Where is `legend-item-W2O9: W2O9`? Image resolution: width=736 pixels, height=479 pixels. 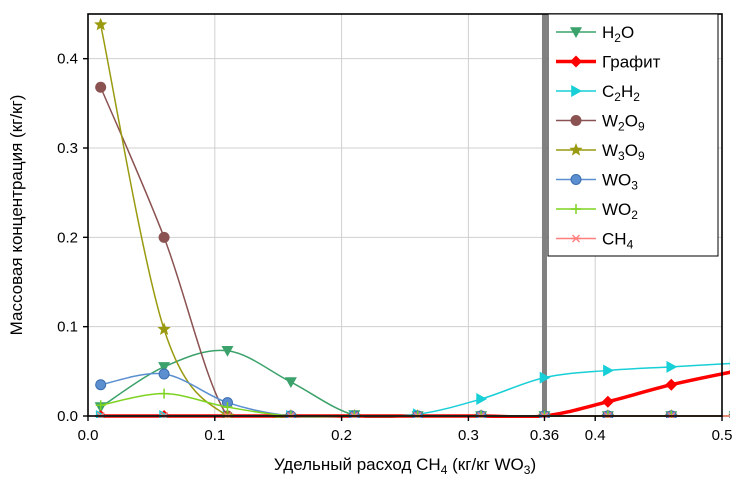 legend-item-W2O9: W2O9 is located at coordinates (600, 123).